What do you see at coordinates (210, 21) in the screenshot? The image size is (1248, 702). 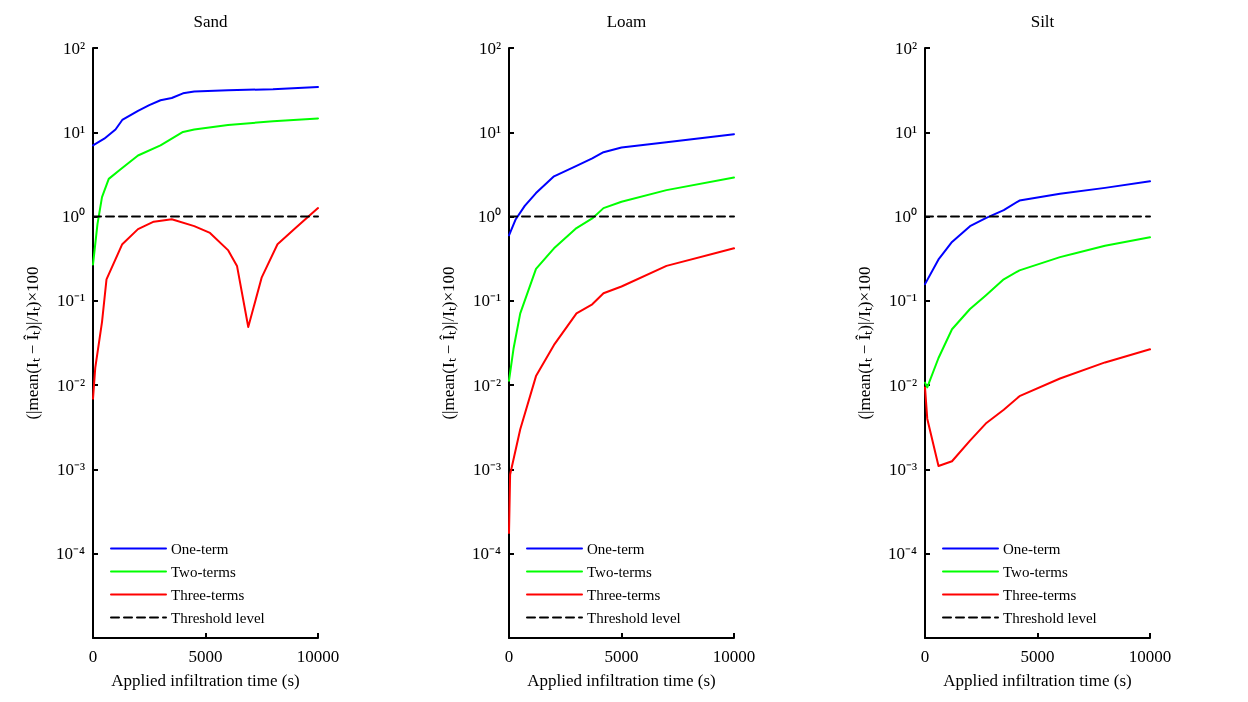 I see `chart-title: Sand` at bounding box center [210, 21].